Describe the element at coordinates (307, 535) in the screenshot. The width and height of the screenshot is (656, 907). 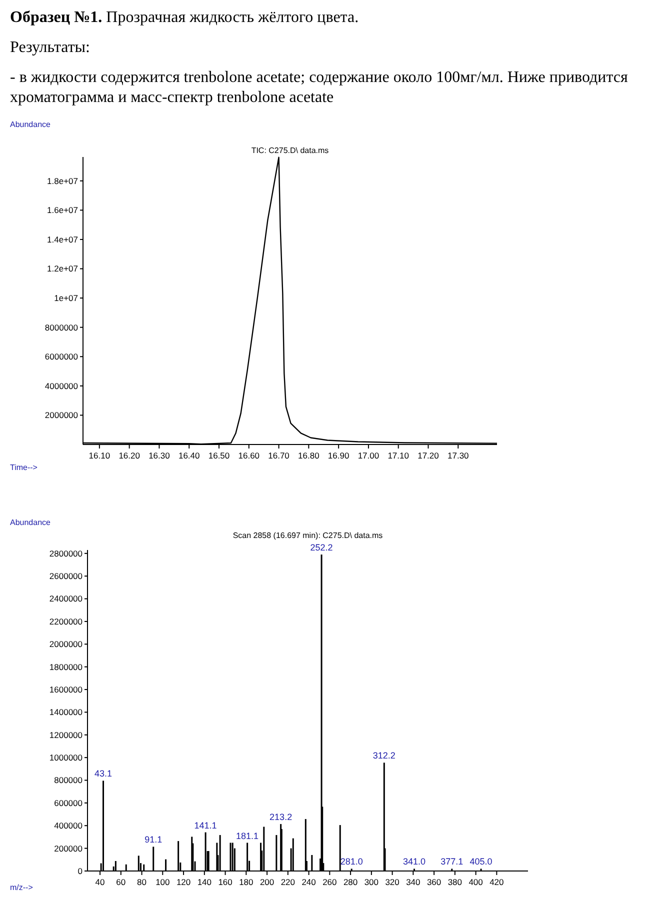
I see `chart-title: Scan 2858 (16.697 min): C275.D\ data.ms` at that location.